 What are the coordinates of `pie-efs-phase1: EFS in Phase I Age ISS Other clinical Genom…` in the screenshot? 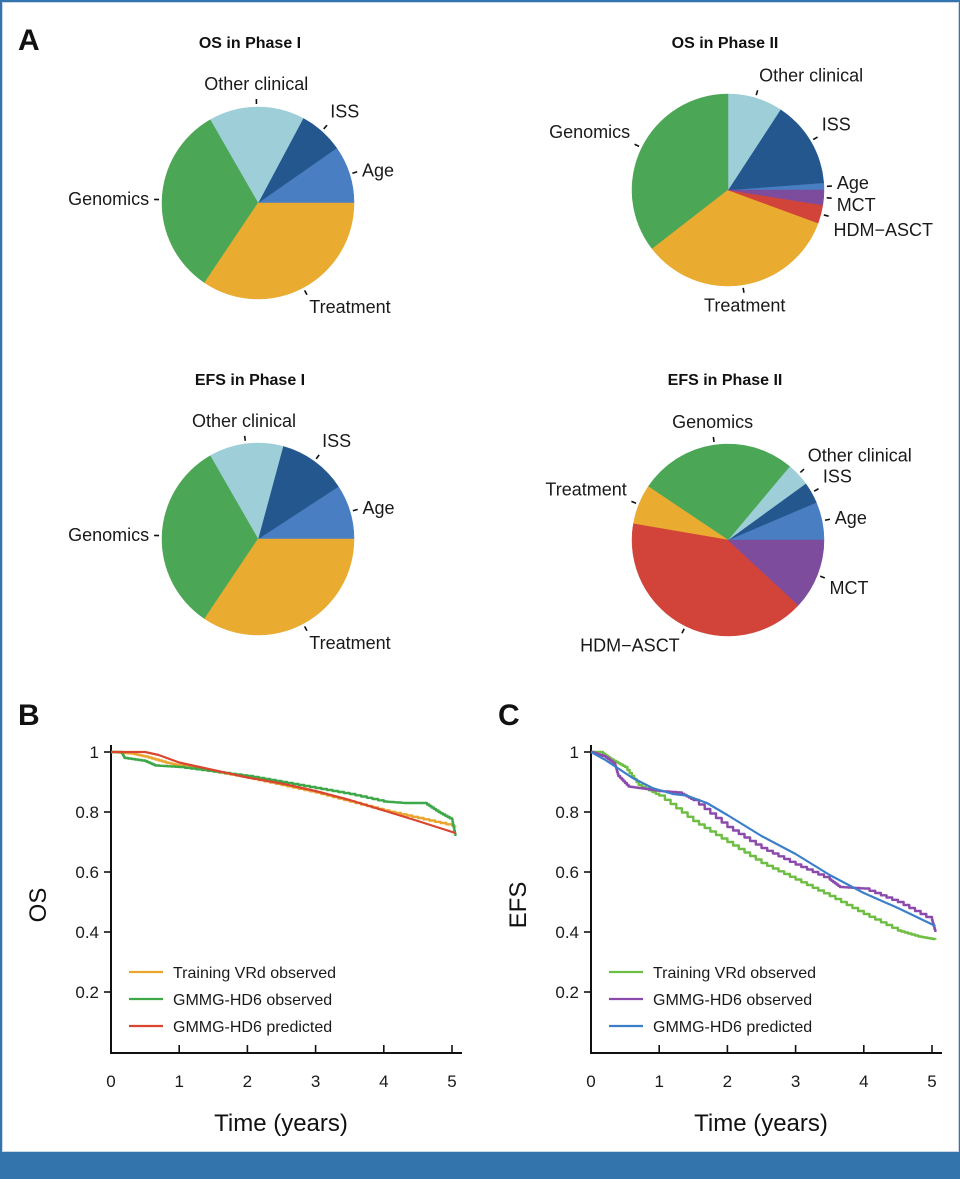 It's located at (231, 512).